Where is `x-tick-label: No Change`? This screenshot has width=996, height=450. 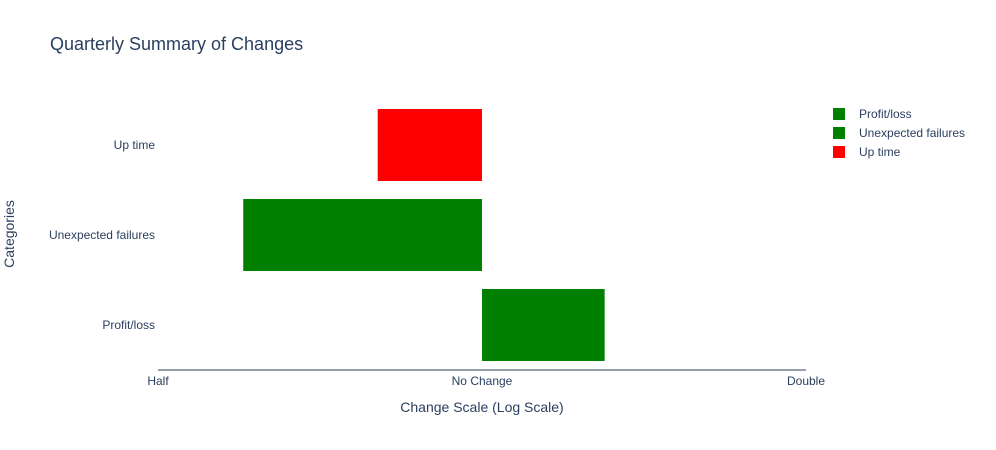 x-tick-label: No Change is located at coordinates (482, 381).